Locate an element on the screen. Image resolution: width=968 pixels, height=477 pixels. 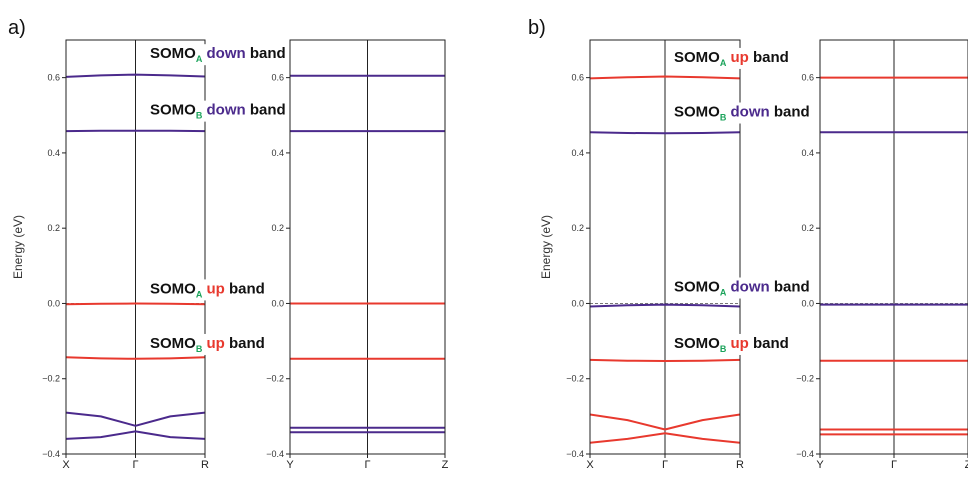
panel-label: a) is located at coordinates (17, 28).